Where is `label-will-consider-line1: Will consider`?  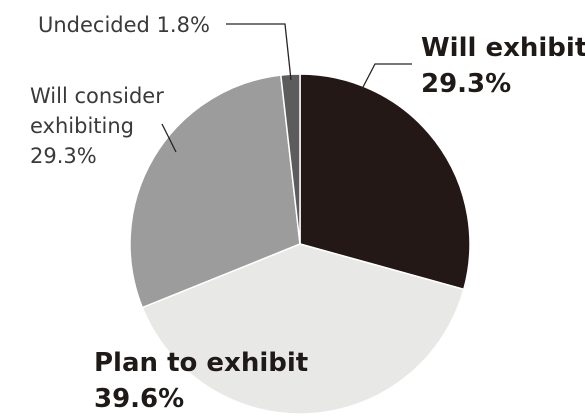 label-will-consider-line1: Will consider is located at coordinates (97, 96).